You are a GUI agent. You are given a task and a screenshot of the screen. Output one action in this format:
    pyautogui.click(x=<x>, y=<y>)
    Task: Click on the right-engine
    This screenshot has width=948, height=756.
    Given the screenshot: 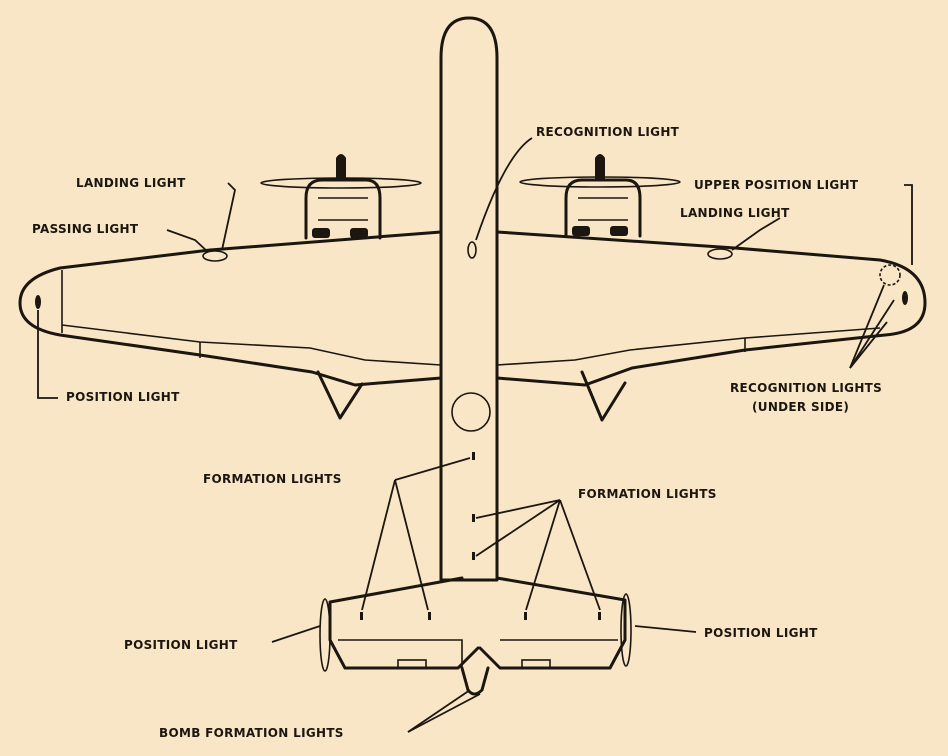 What is the action you would take?
    pyautogui.click(x=600, y=196)
    